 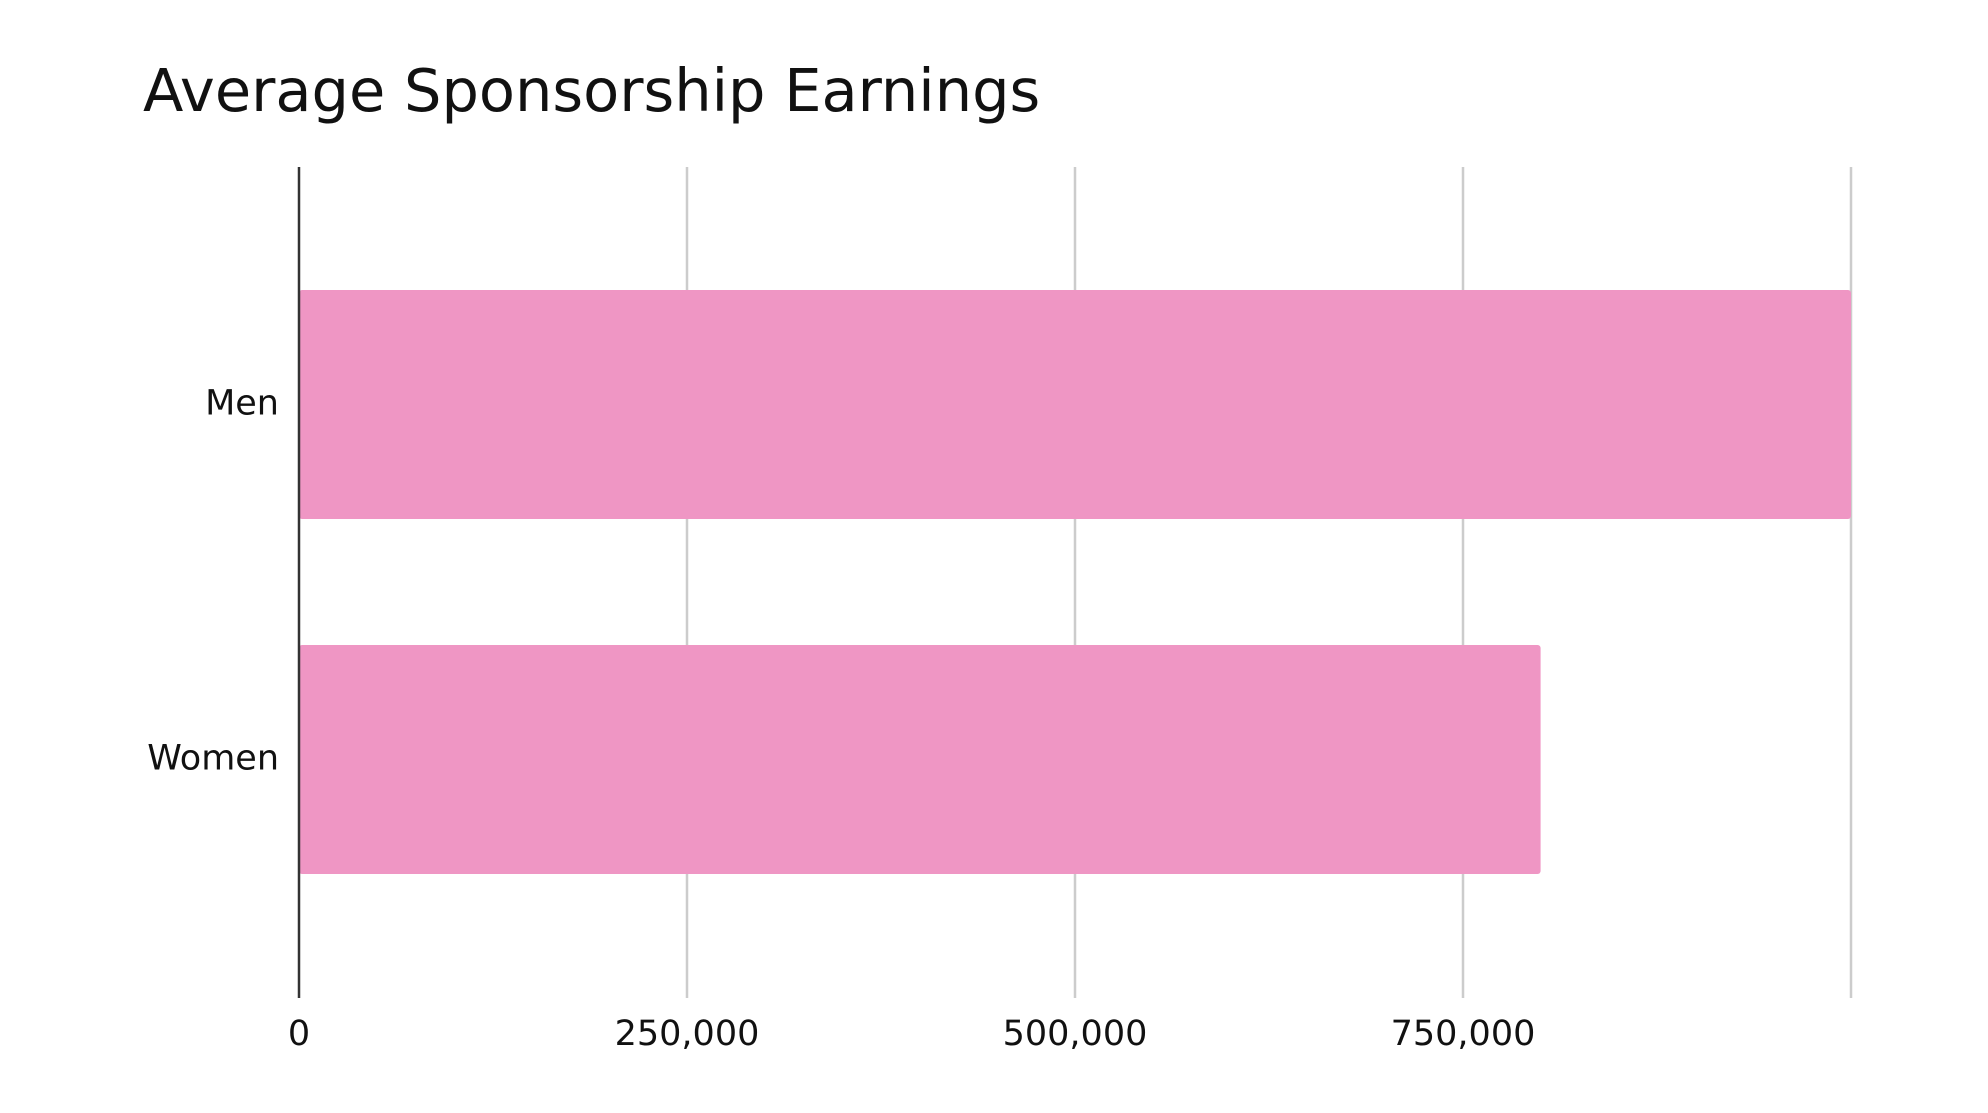 What do you see at coordinates (912, 1034) in the screenshot?
I see `x-tick-labels: 0 250,000 500,000 750,000` at bounding box center [912, 1034].